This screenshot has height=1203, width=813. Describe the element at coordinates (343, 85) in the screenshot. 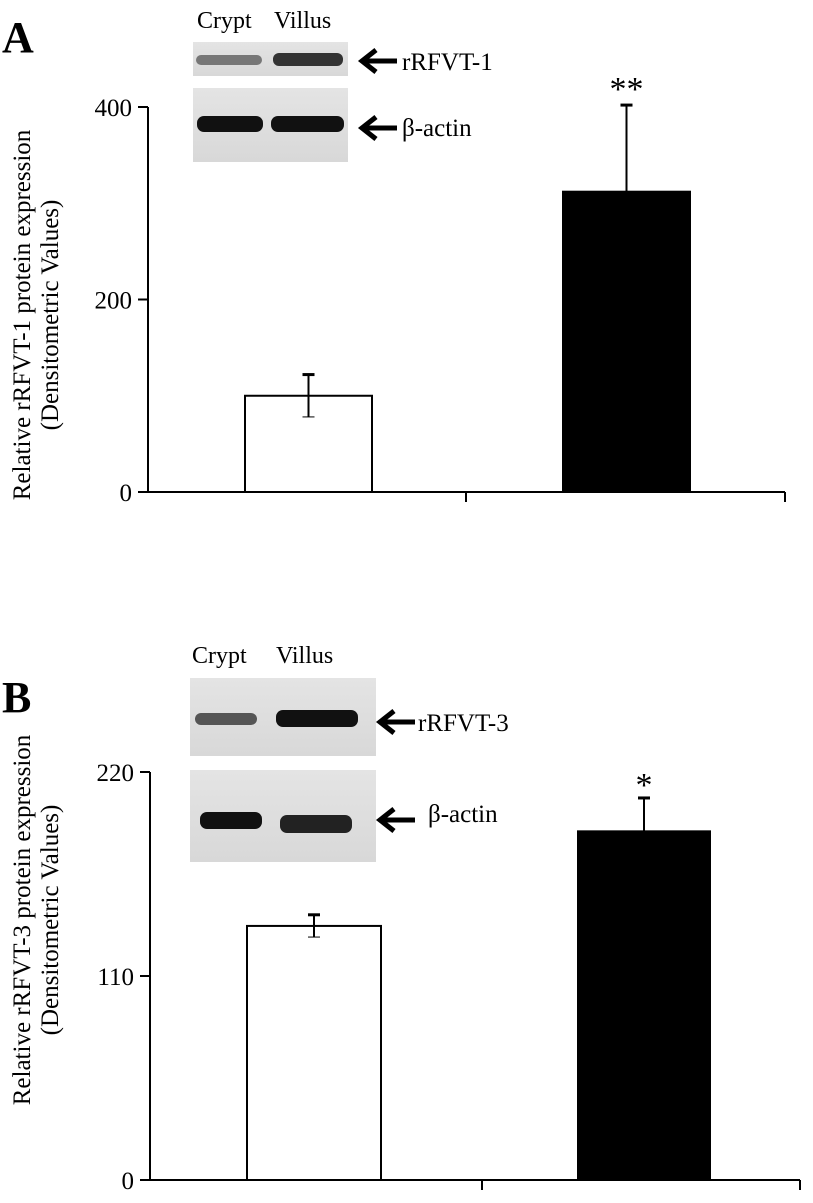

I see `blot-a: Crypt Villus rRFVT-1 β-actin` at that location.